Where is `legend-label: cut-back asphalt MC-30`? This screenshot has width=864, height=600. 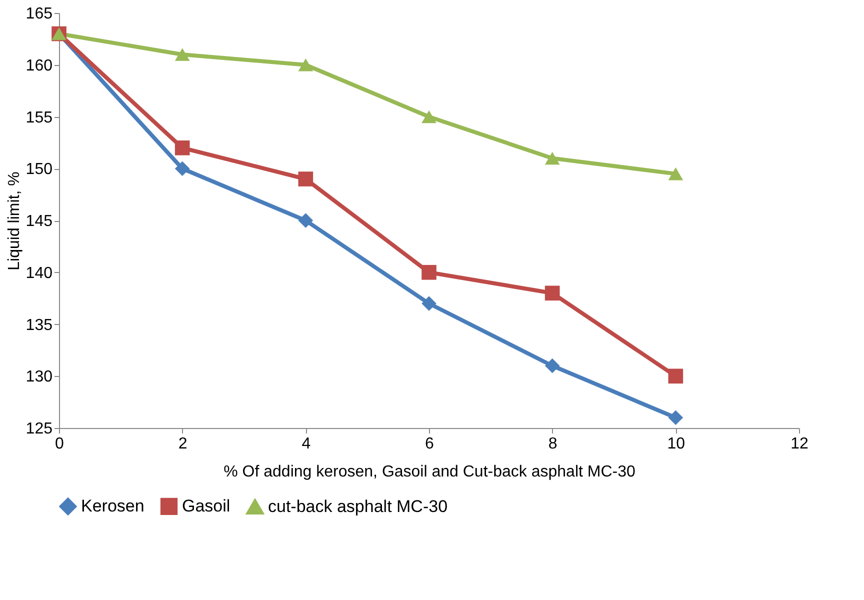 legend-label: cut-back asphalt MC-30 is located at coordinates (358, 506).